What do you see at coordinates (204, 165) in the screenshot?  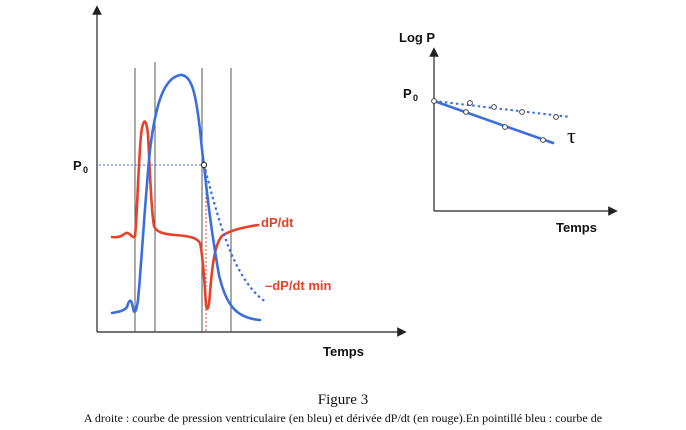 I see `p0-marker` at bounding box center [204, 165].